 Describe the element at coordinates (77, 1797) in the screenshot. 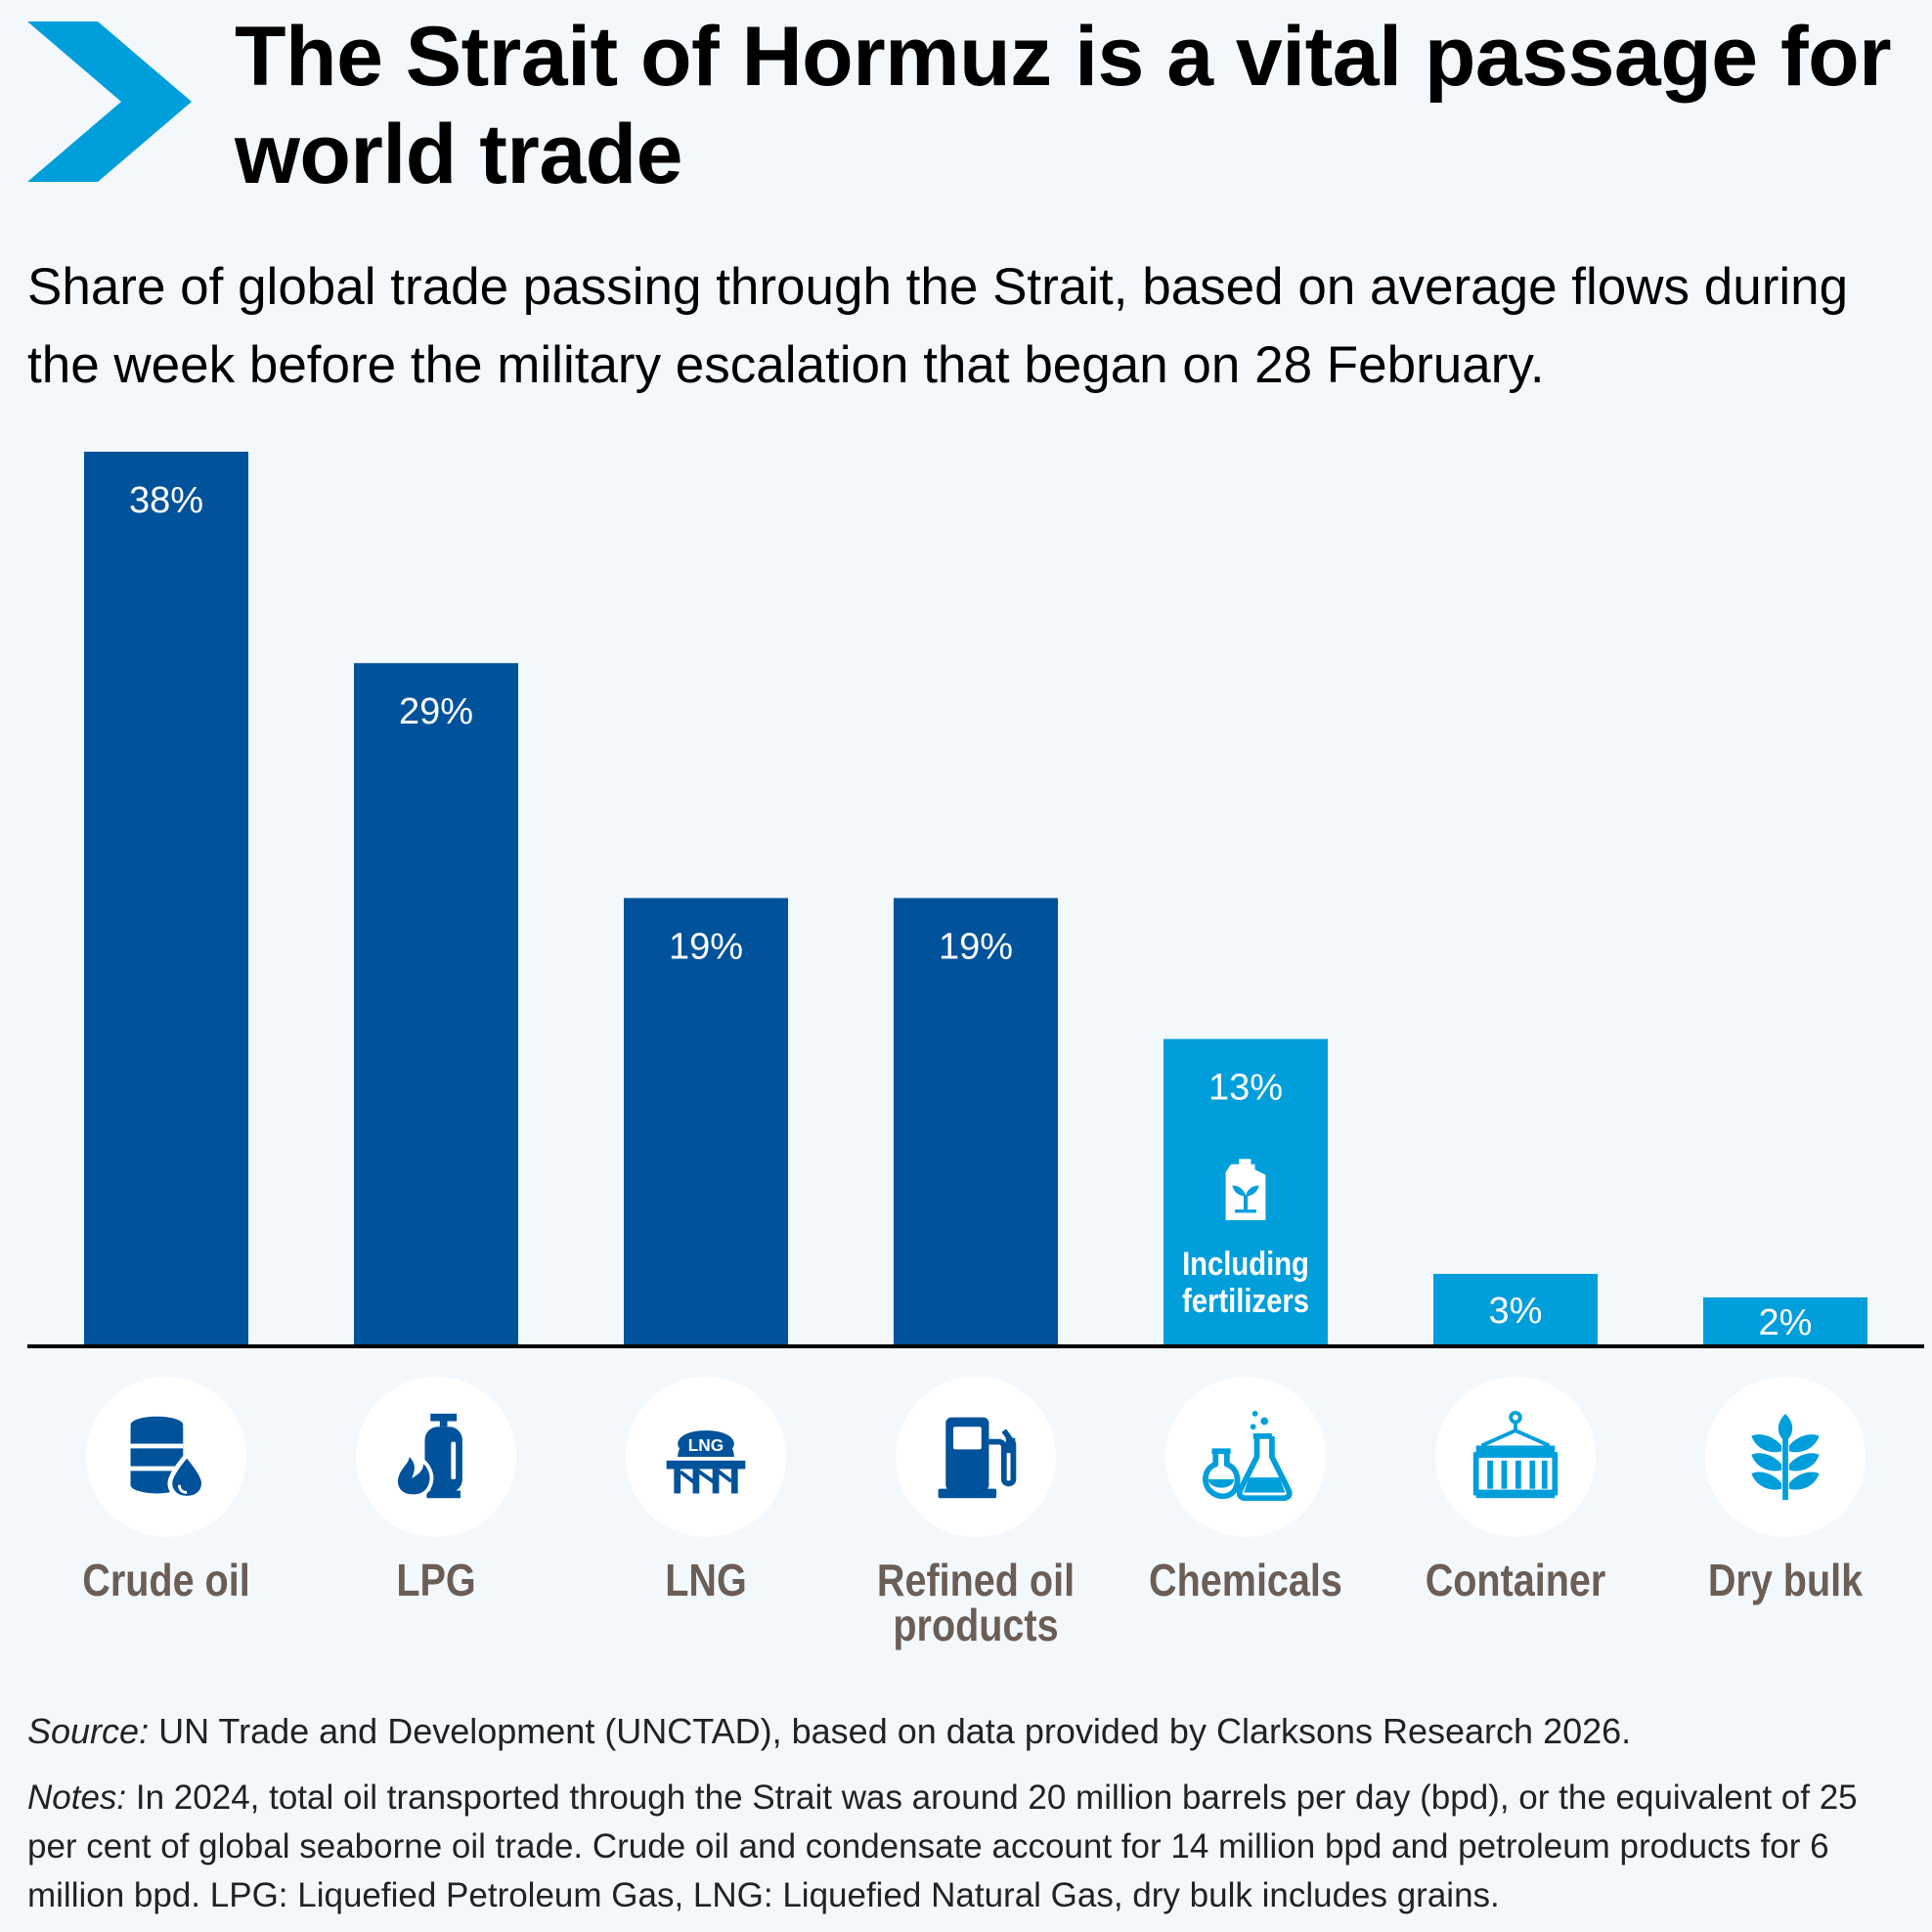

I see `notes-label: Notes:` at that location.